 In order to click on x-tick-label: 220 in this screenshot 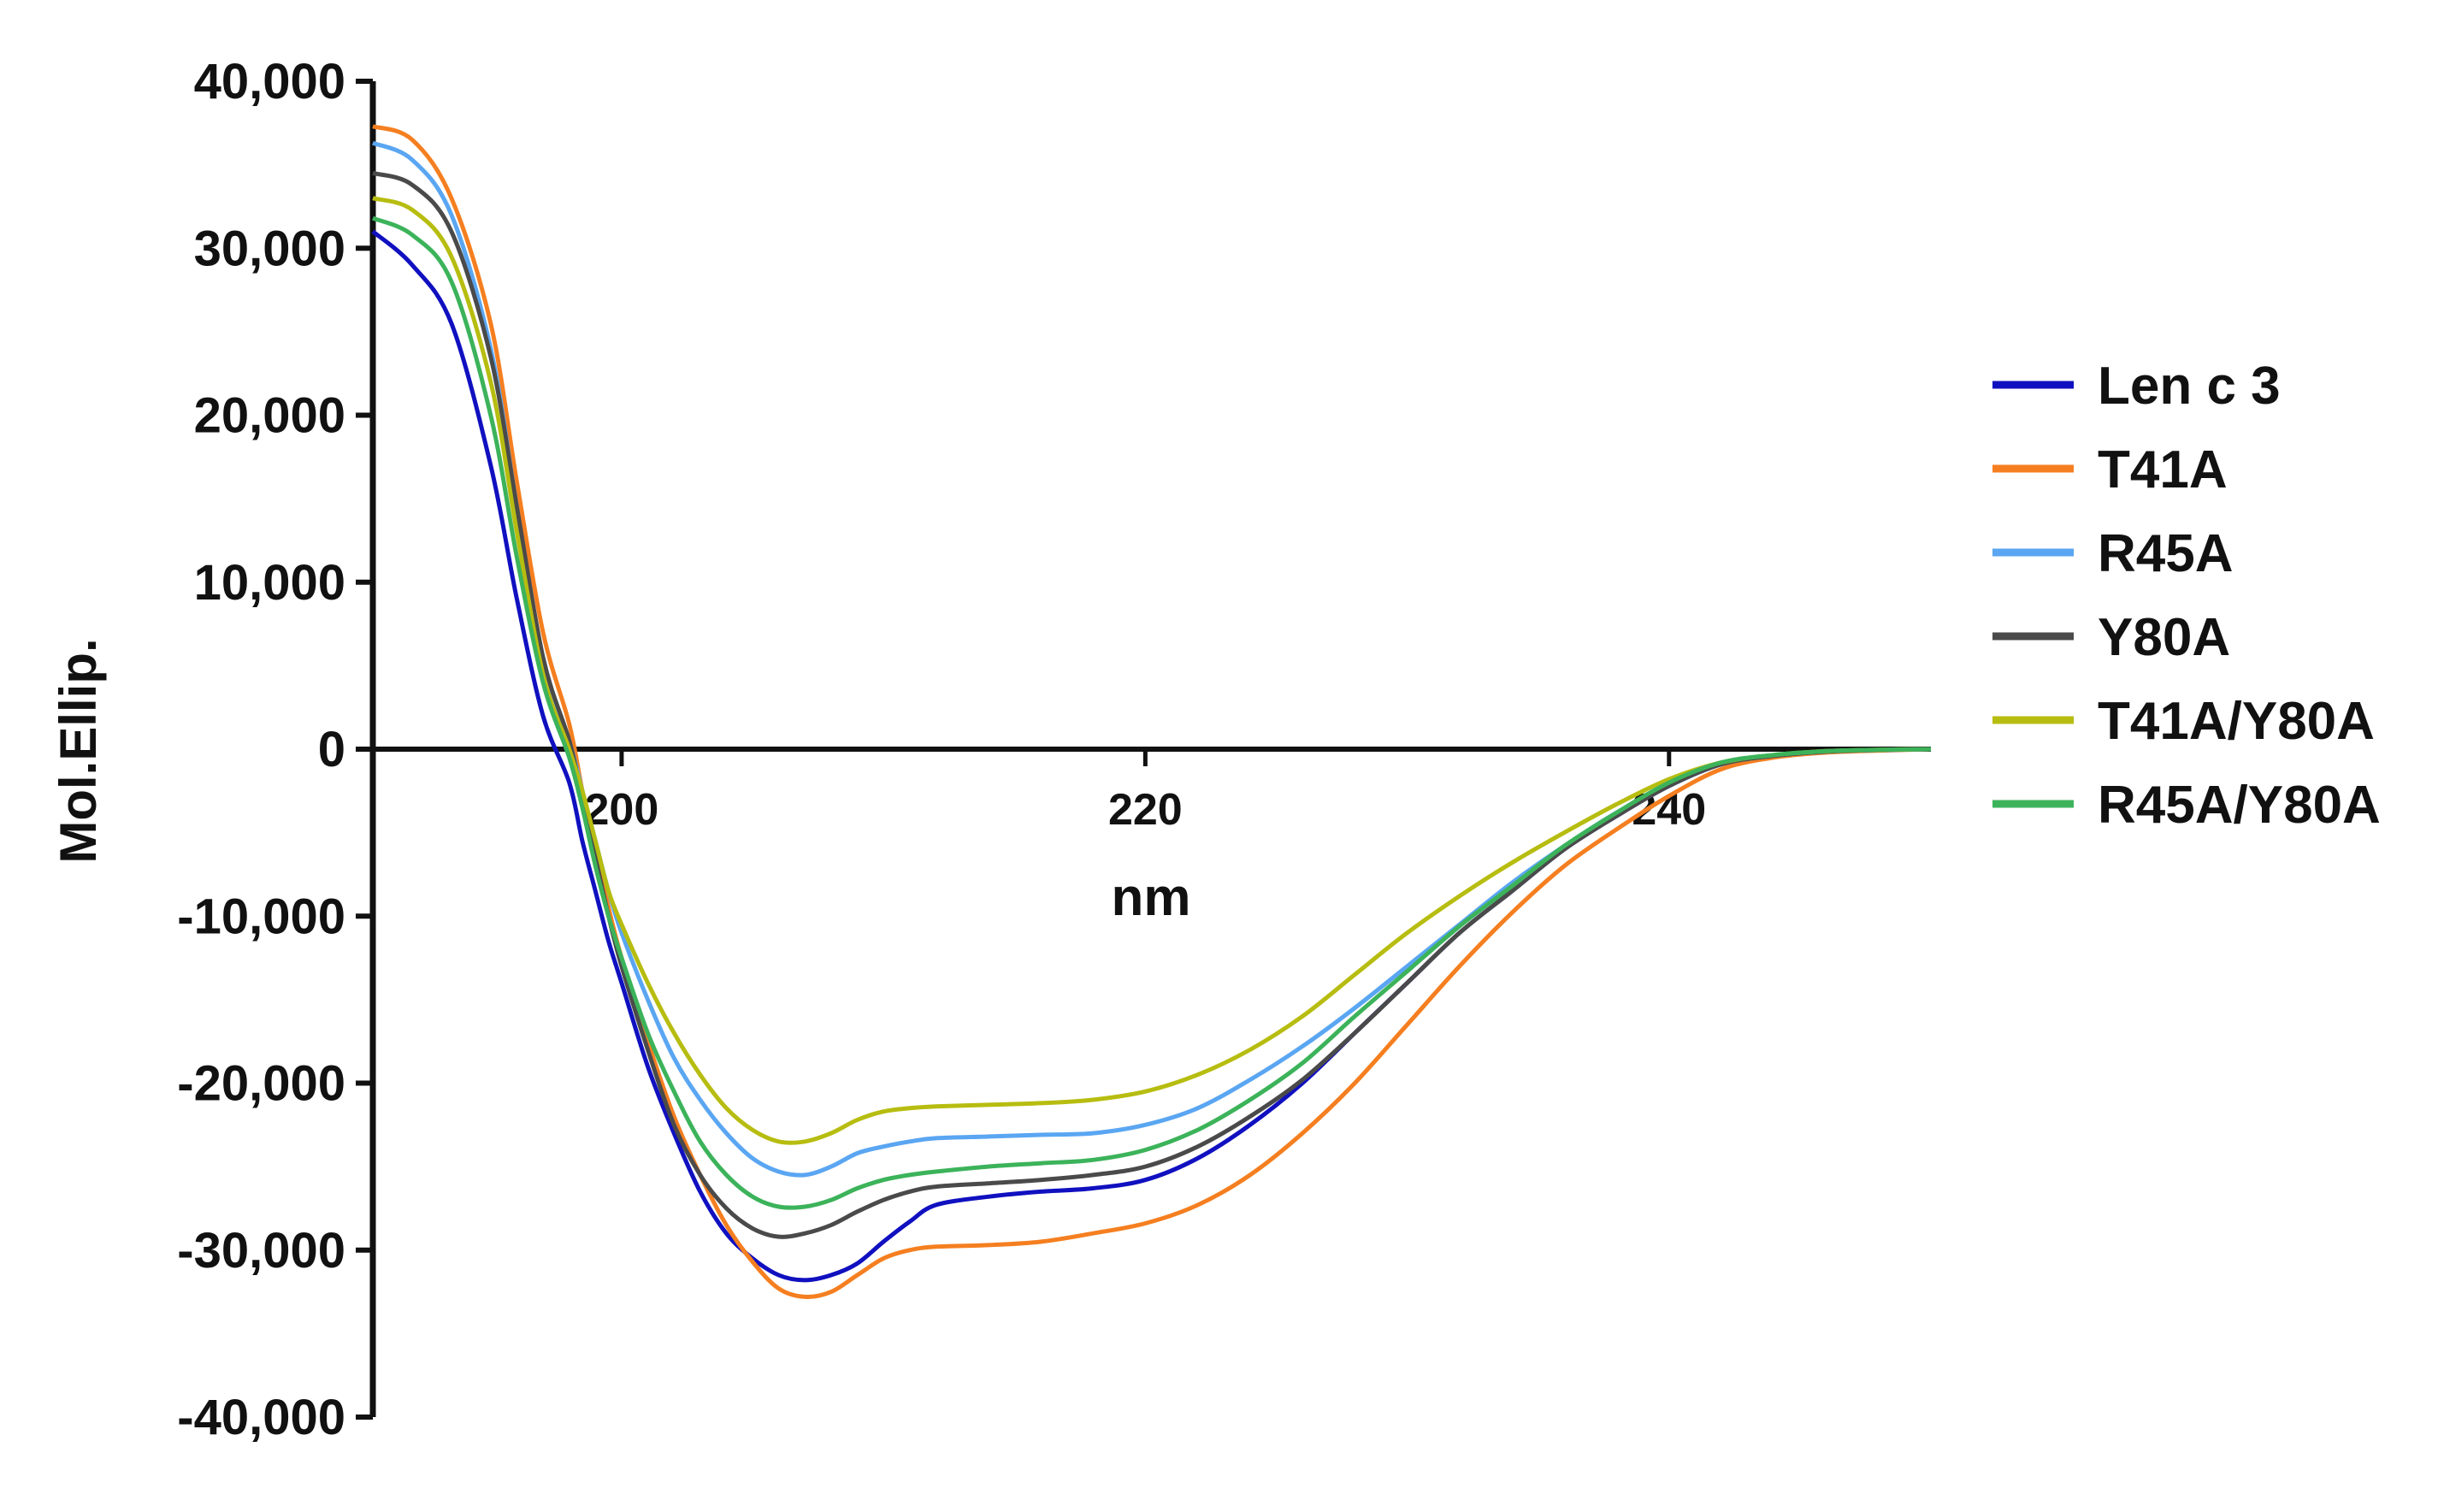, I will do `click(1145, 810)`.